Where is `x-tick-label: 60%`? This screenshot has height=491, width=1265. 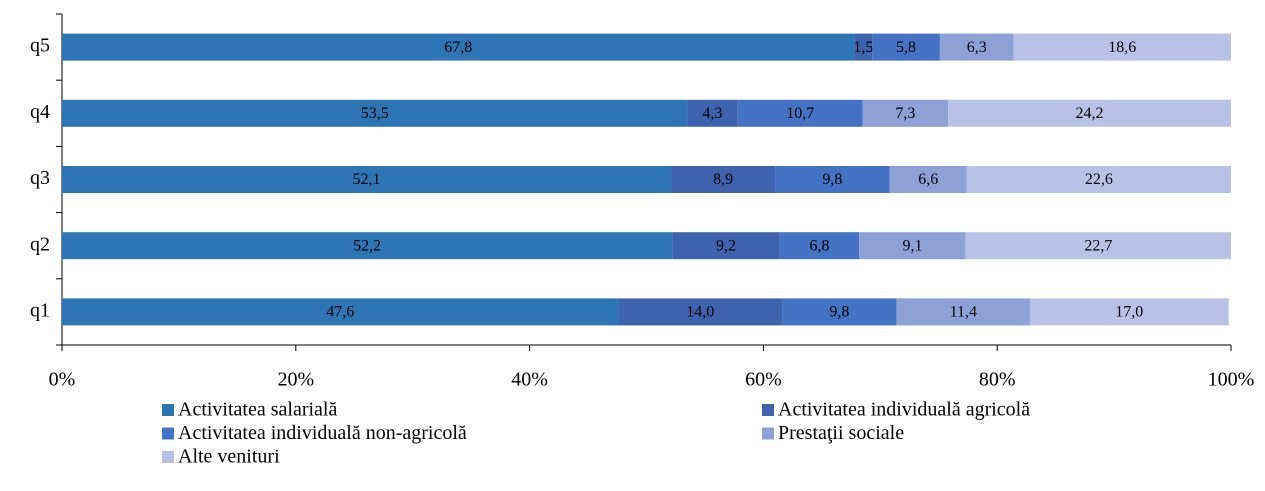 x-tick-label: 60% is located at coordinates (763, 380).